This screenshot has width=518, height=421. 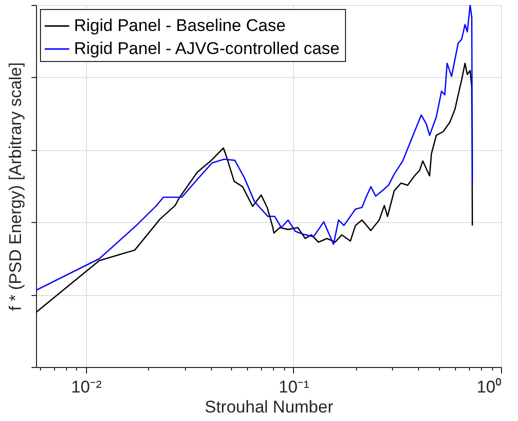 I want to click on x-tick-label: 10⁰, so click(x=489, y=387).